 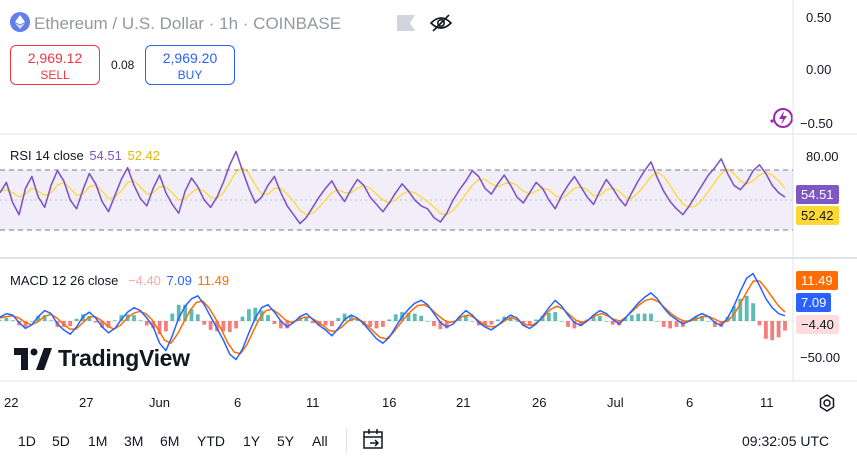 I want to click on range-1y: 1Y, so click(x=252, y=441).